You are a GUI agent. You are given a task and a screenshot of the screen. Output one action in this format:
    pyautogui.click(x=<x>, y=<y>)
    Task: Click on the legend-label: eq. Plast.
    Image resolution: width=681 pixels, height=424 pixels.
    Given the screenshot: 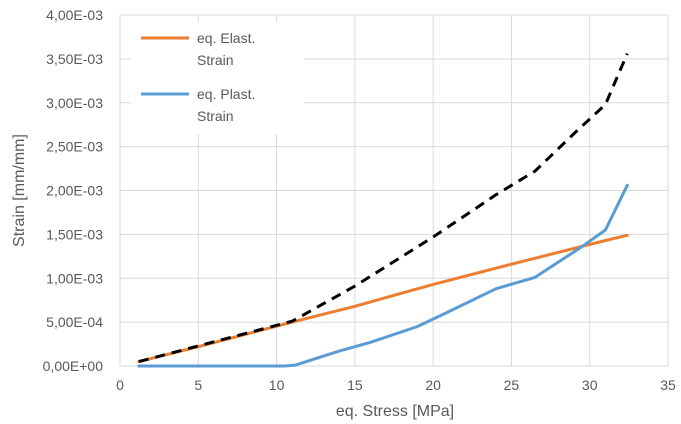 What is the action you would take?
    pyautogui.click(x=226, y=94)
    